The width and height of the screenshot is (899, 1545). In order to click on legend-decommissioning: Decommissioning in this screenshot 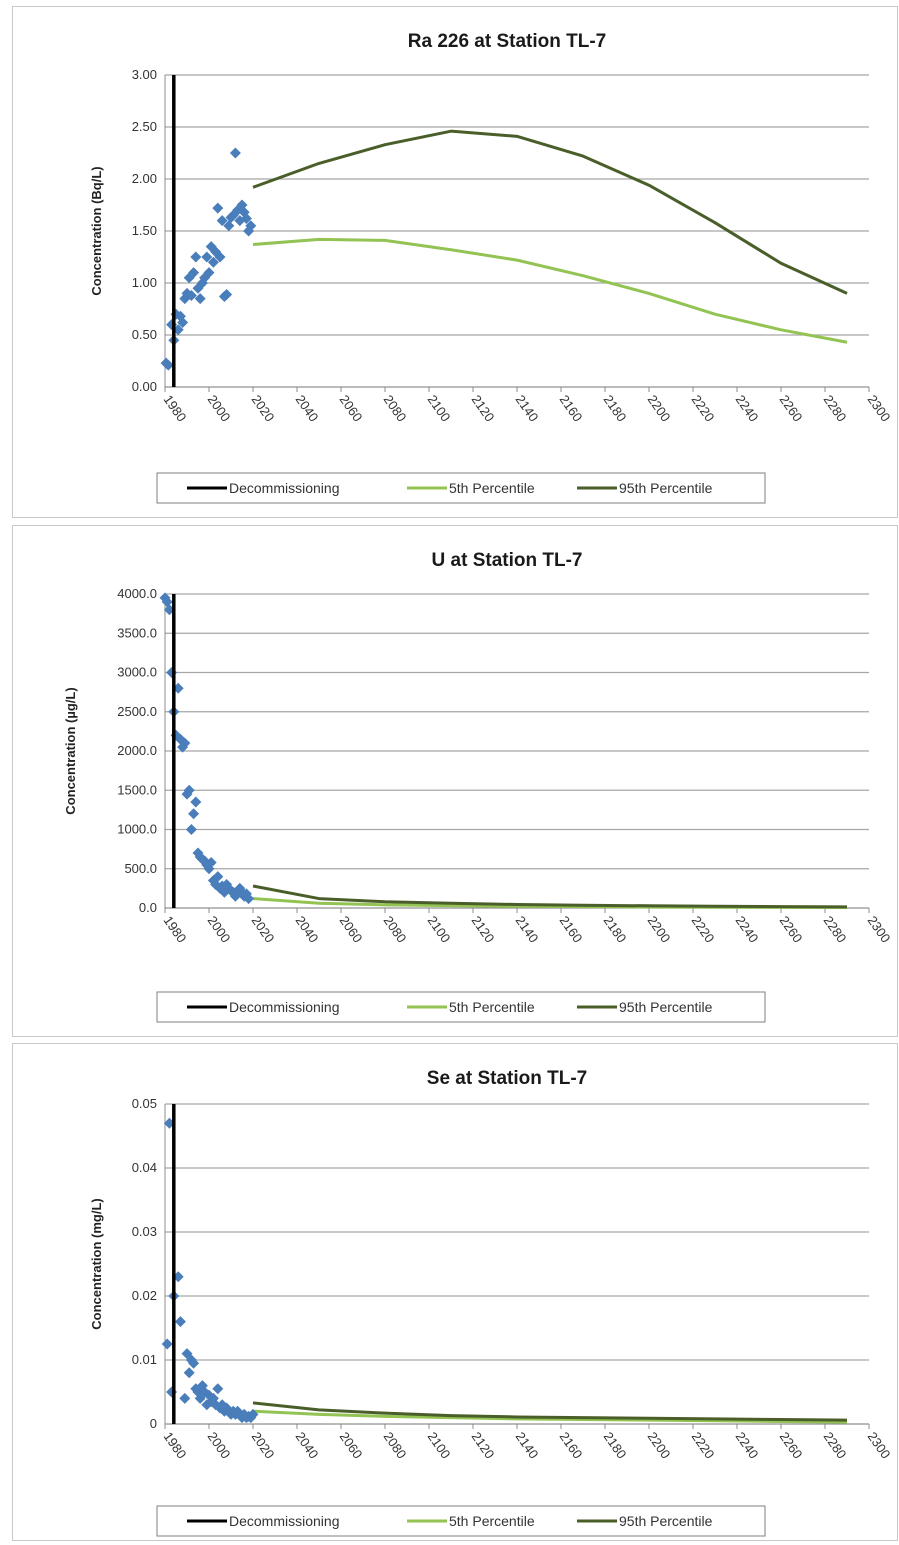, I will do `click(284, 1007)`.